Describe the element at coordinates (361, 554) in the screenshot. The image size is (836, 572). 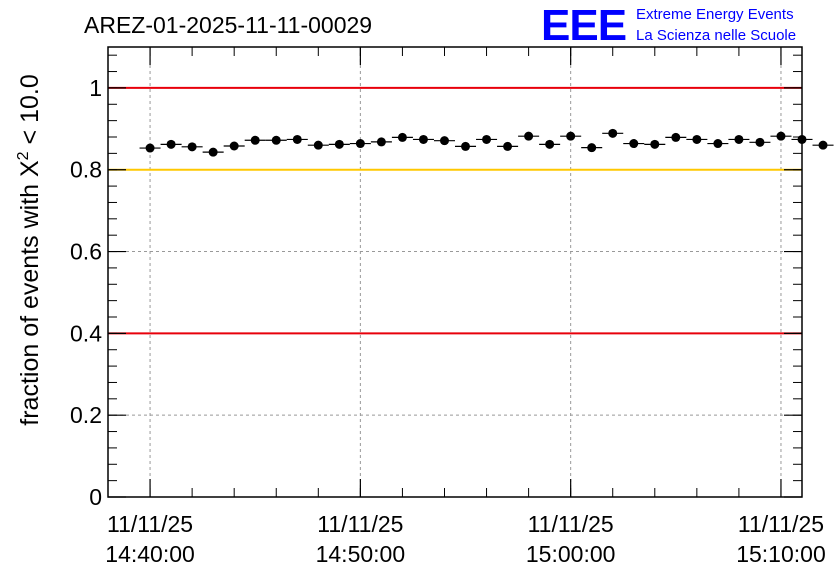
I see `x-tick-label-time: 14:50:00` at that location.